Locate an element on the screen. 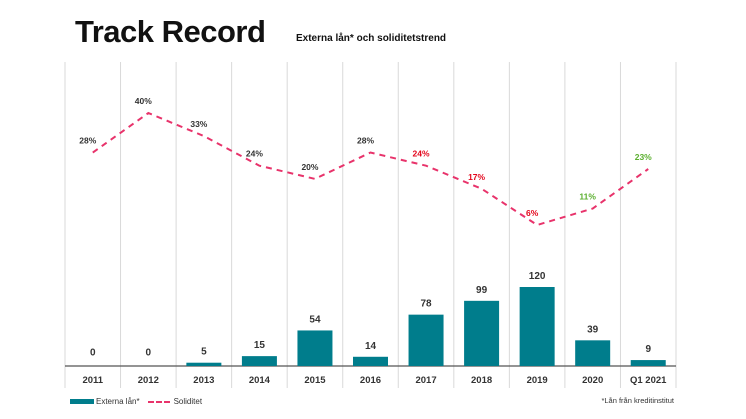 This screenshot has height=419, width=746. line-value-label: 33% is located at coordinates (198, 124).